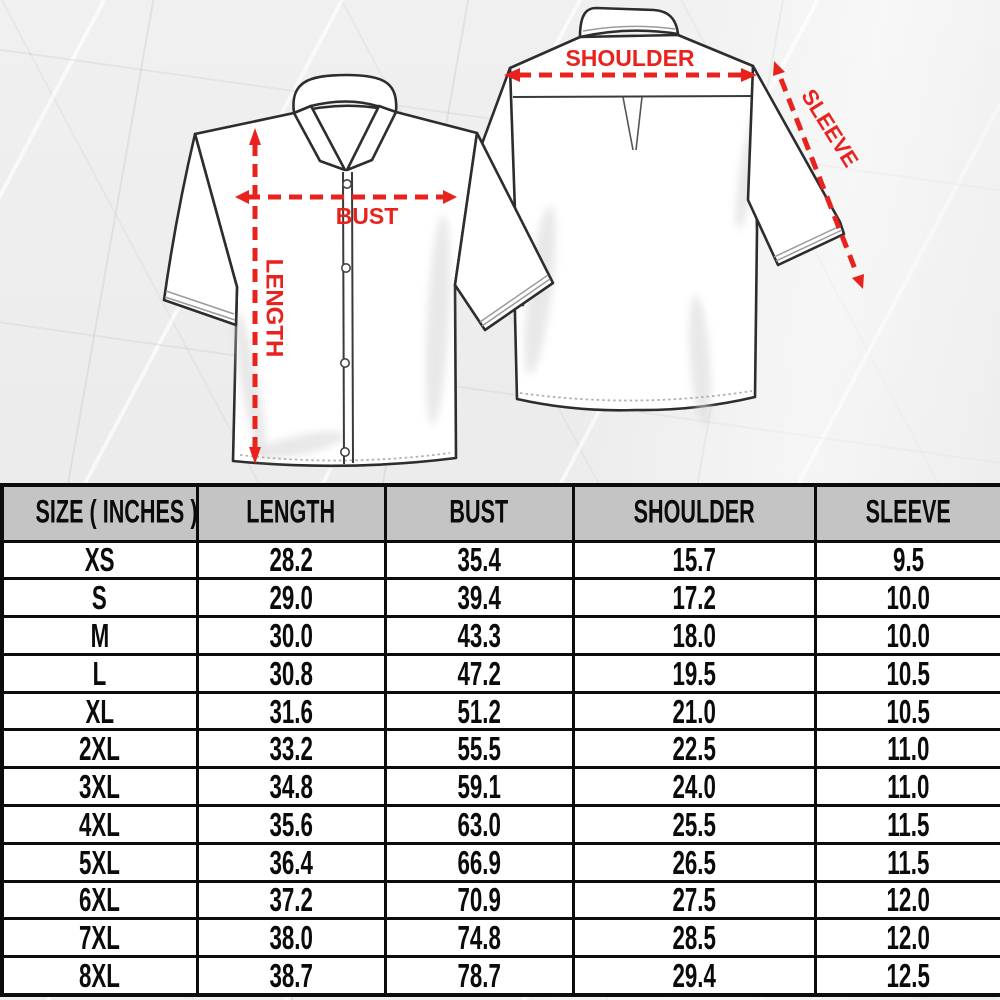 The height and width of the screenshot is (1000, 1000). Describe the element at coordinates (99, 786) in the screenshot. I see `cell-size: 3XL` at that location.